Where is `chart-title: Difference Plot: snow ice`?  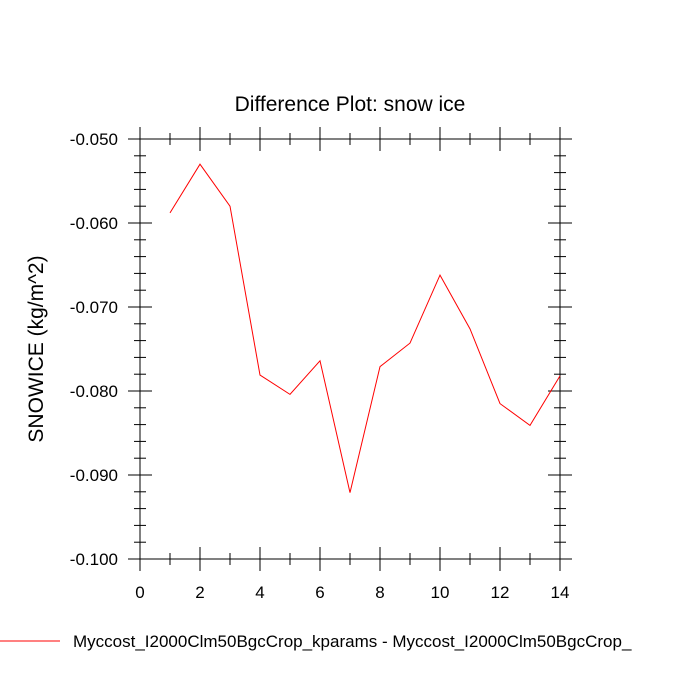 chart-title: Difference Plot: snow ice is located at coordinates (350, 104).